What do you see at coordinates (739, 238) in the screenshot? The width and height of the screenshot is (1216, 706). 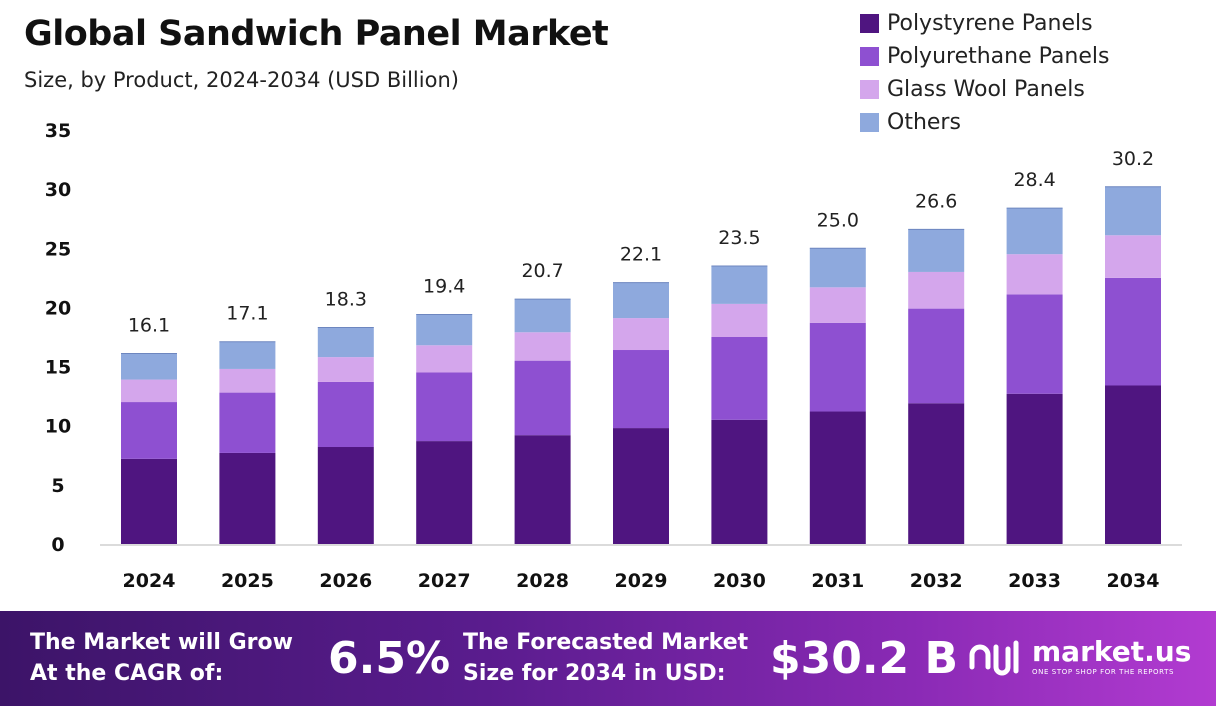 I see `bar-total-label: 23.5` at bounding box center [739, 238].